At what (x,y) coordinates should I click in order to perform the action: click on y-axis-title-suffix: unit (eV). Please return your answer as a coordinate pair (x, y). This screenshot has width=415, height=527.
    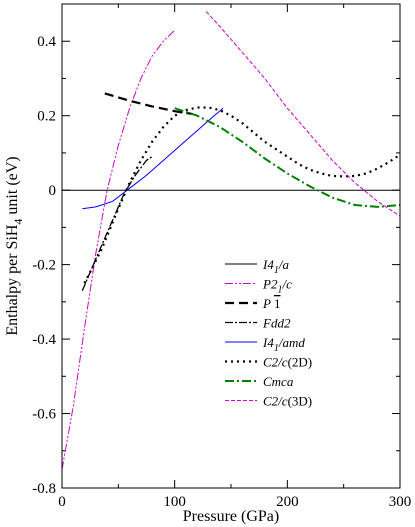
    Looking at the image, I should click on (12, 187).